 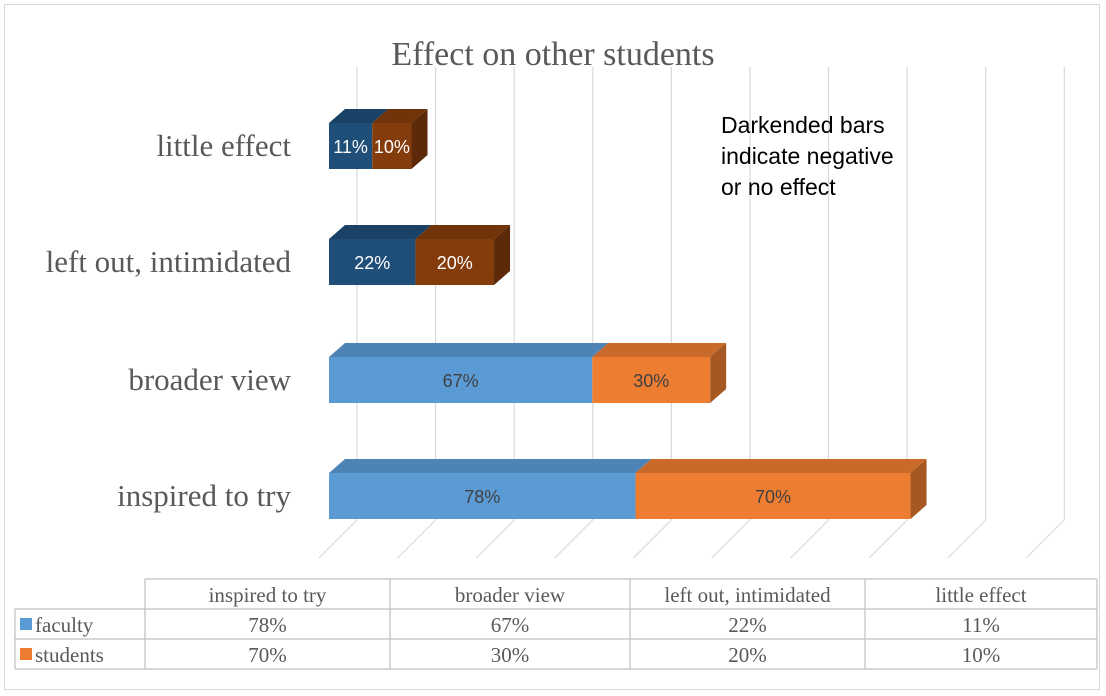 I want to click on bar-students-left-out-intimidated, so click(x=463, y=255).